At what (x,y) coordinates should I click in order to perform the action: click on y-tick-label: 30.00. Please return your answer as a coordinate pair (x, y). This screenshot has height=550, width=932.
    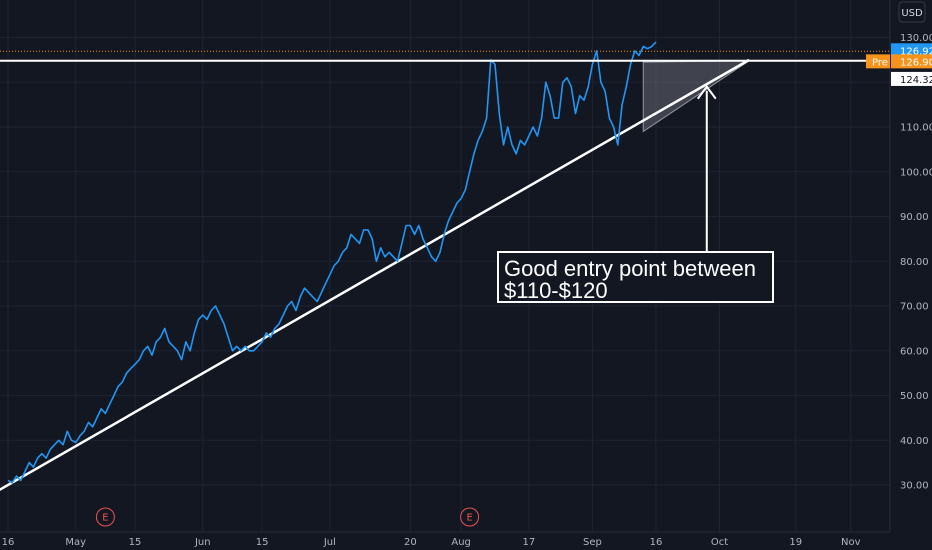
    Looking at the image, I should click on (914, 486).